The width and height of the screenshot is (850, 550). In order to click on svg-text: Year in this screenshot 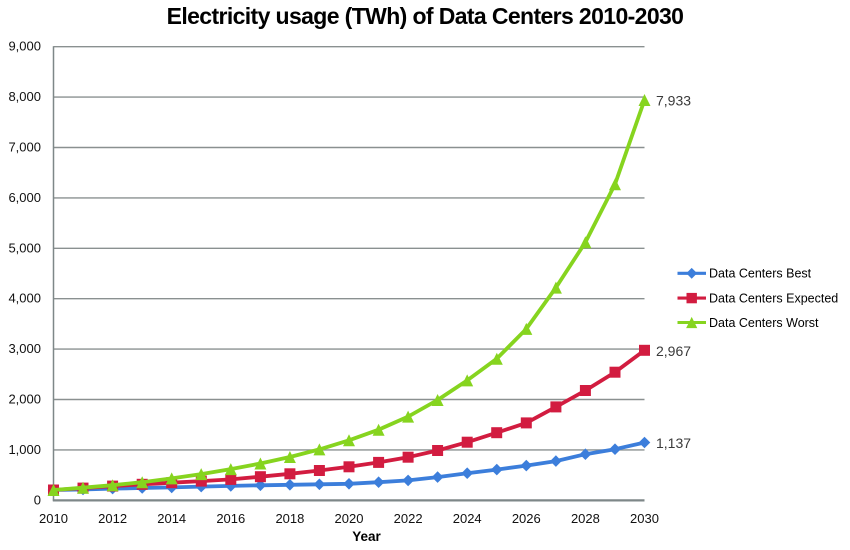, I will do `click(366, 536)`.